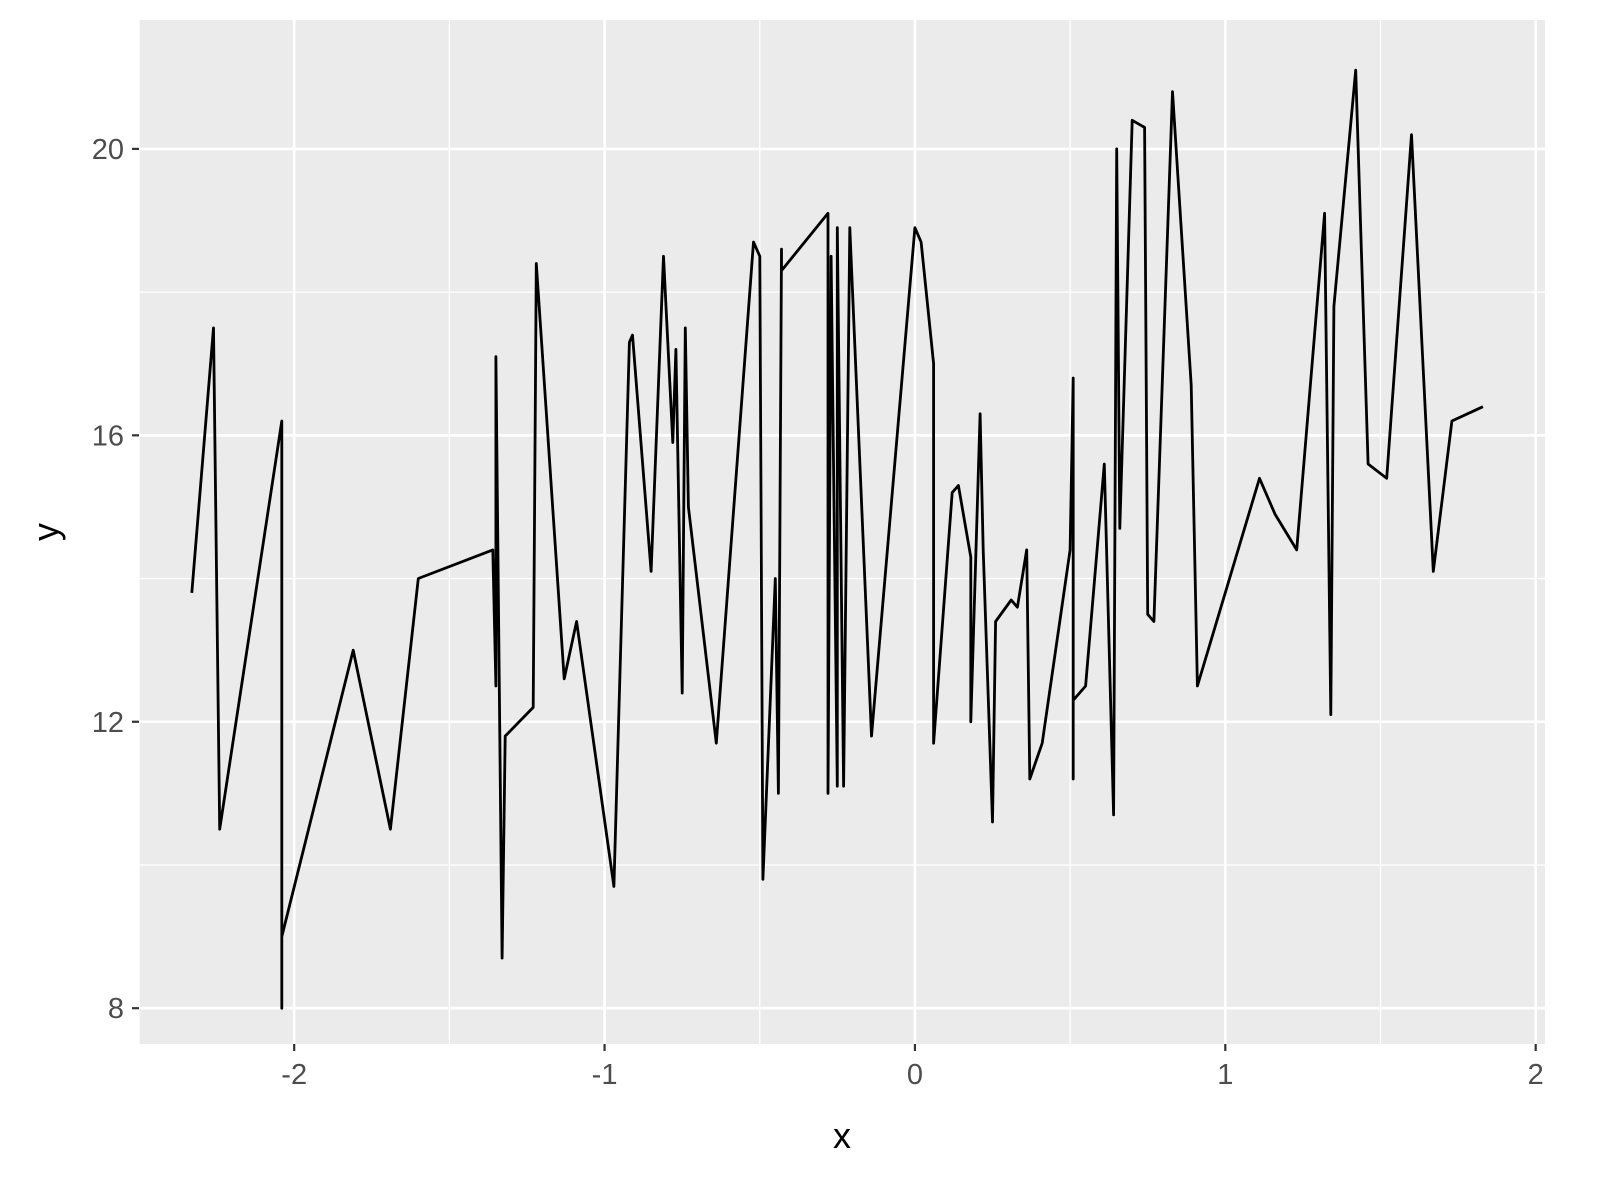 The width and height of the screenshot is (1600, 1200). I want to click on x-axis-title: x, so click(842, 1135).